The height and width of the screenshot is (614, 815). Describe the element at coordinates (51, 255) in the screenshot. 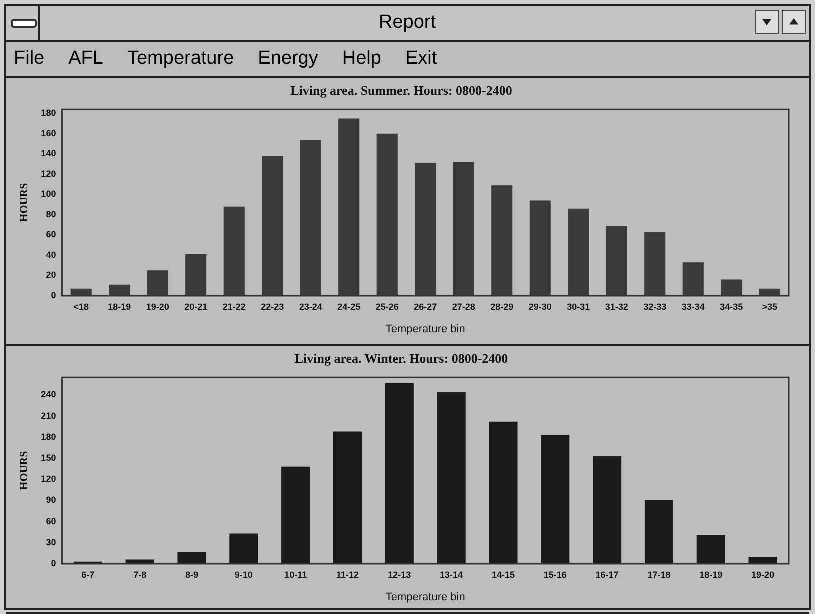

I see `y-tick-label: 40` at that location.